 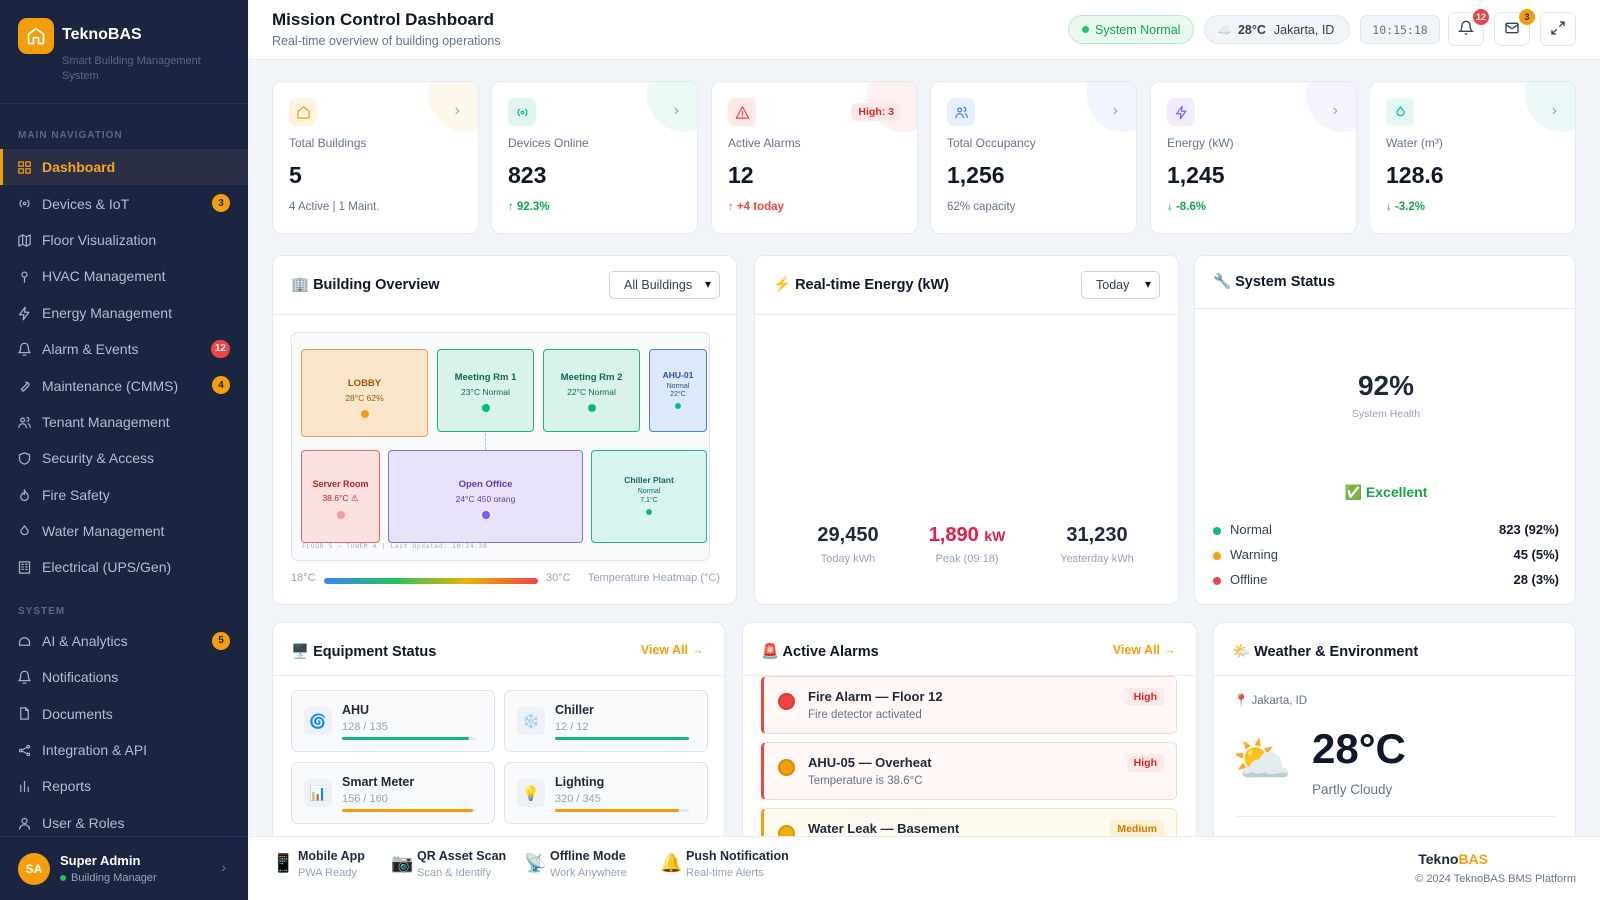 I want to click on status-value: 823 (92%), so click(x=1529, y=529).